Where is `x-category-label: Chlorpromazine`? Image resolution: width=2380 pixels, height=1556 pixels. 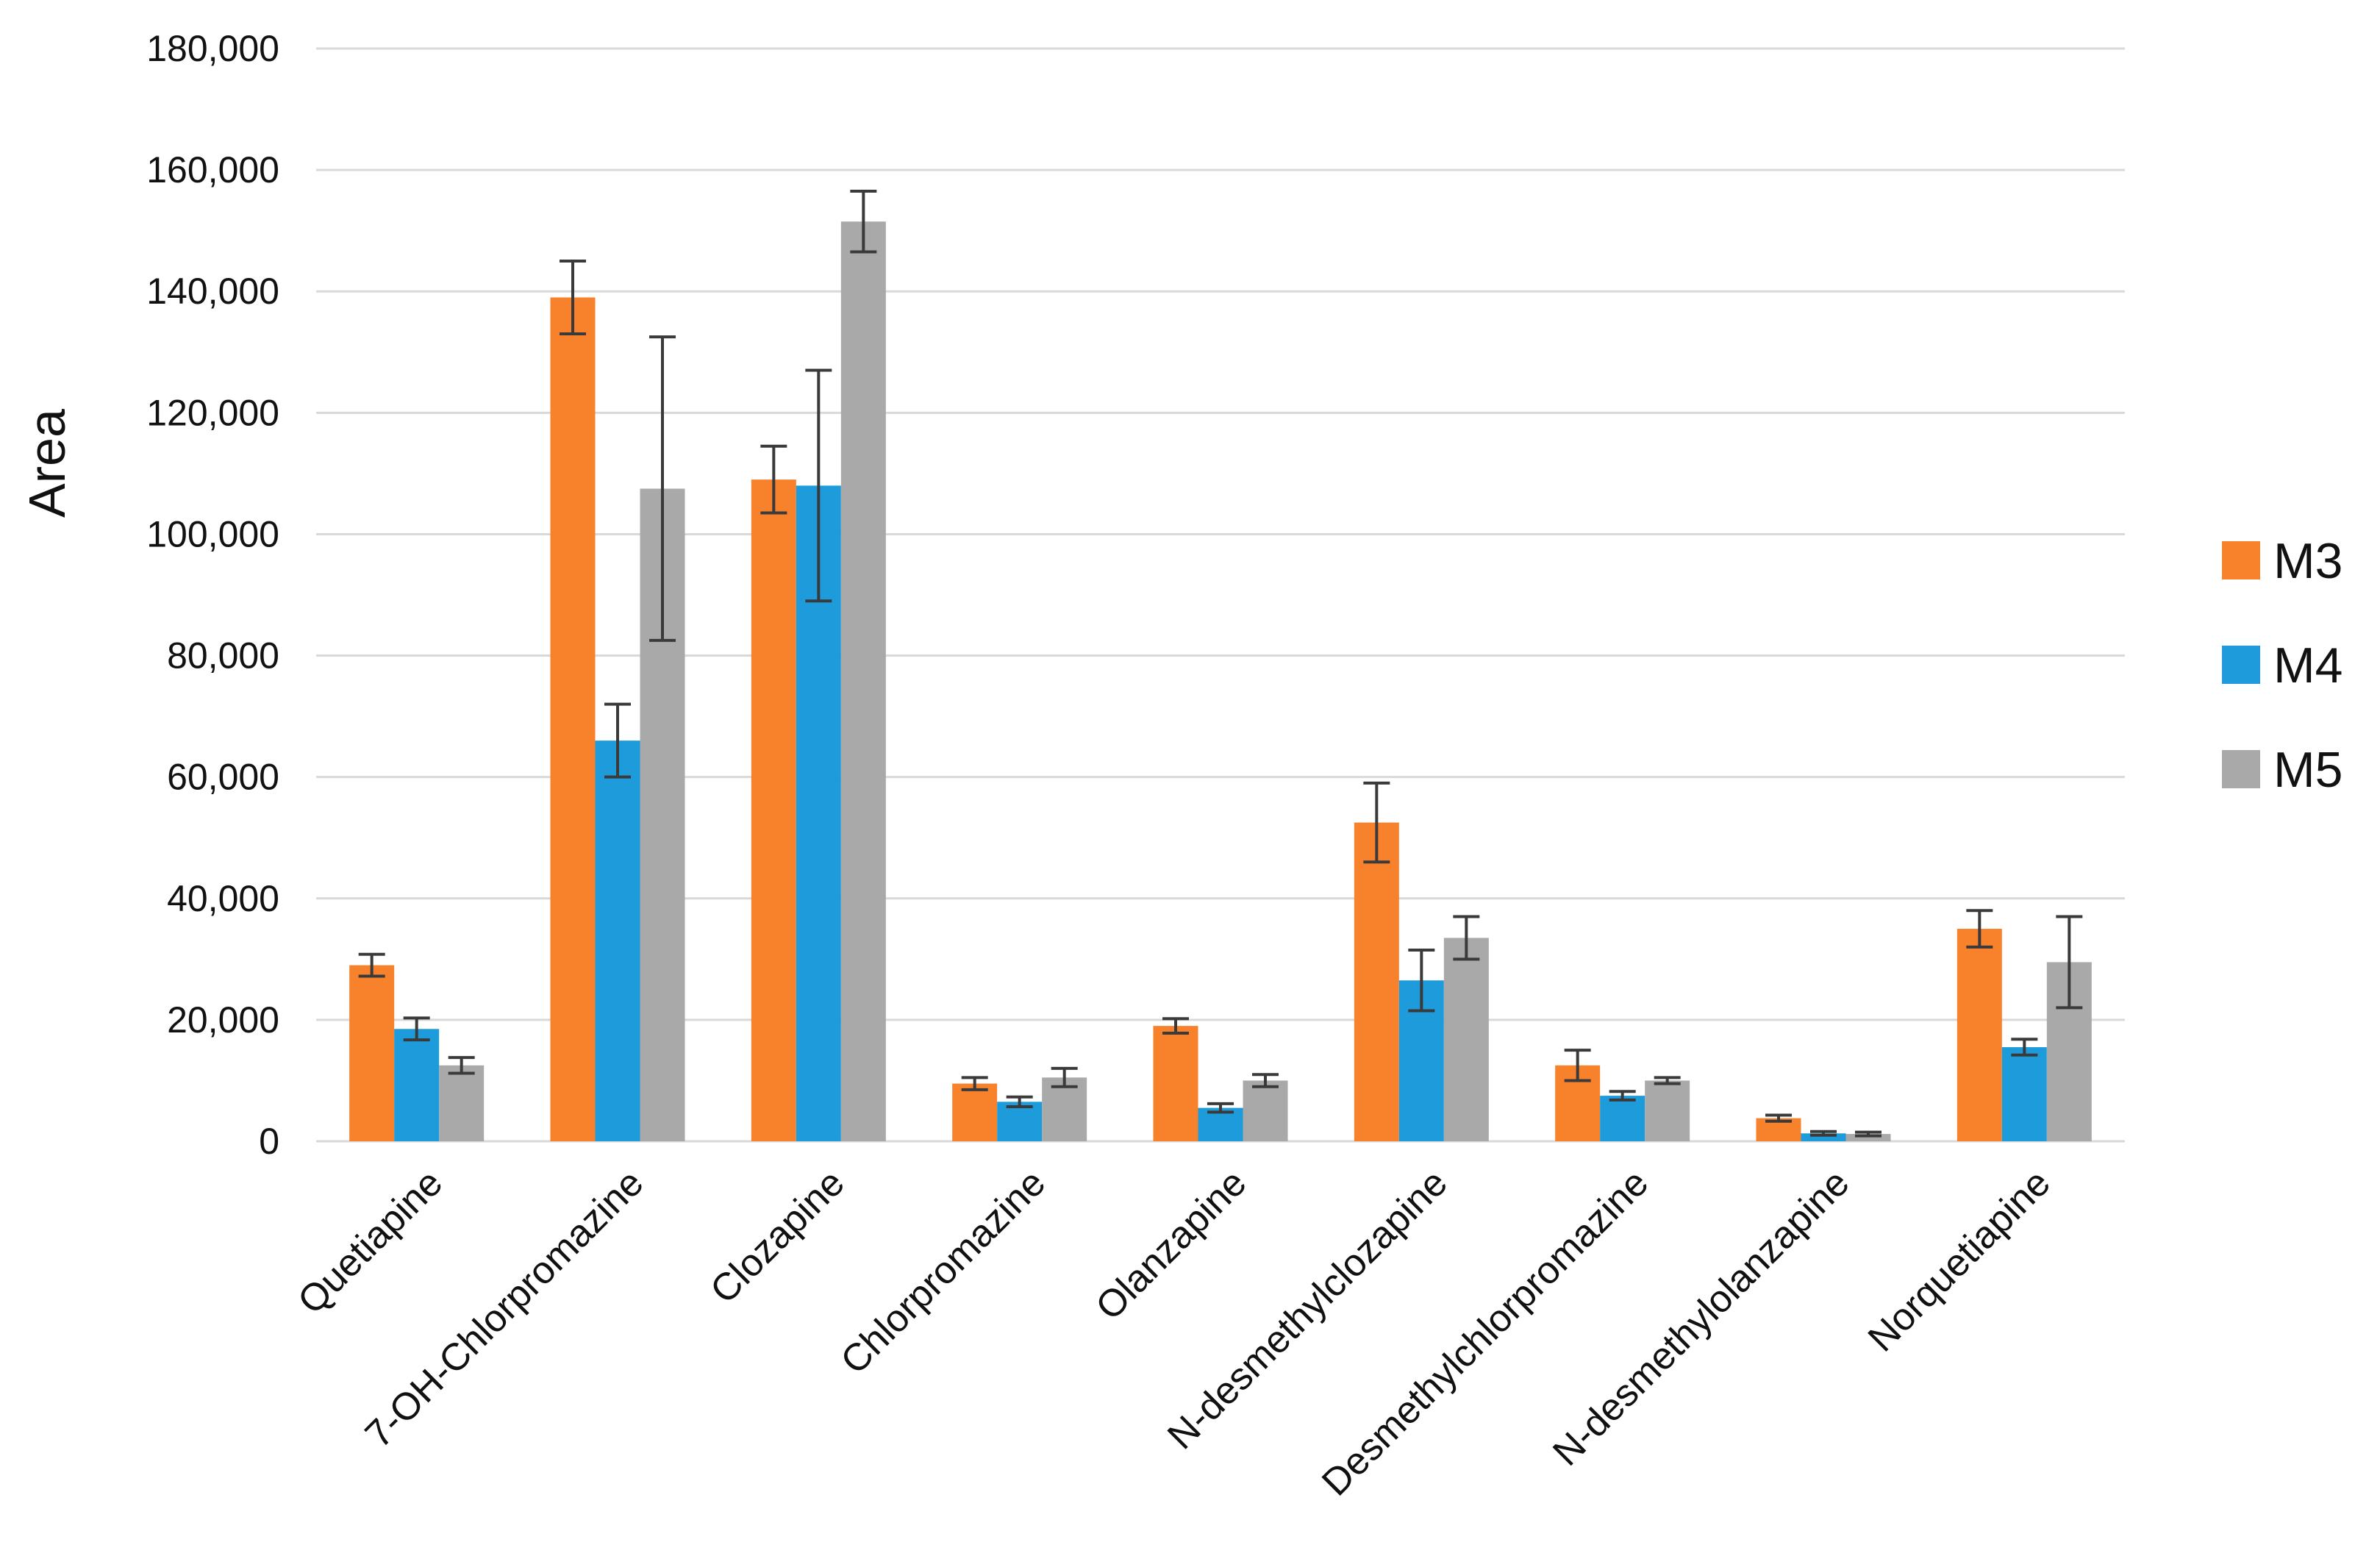 x-category-label: Chlorpromazine is located at coordinates (944, 1271).